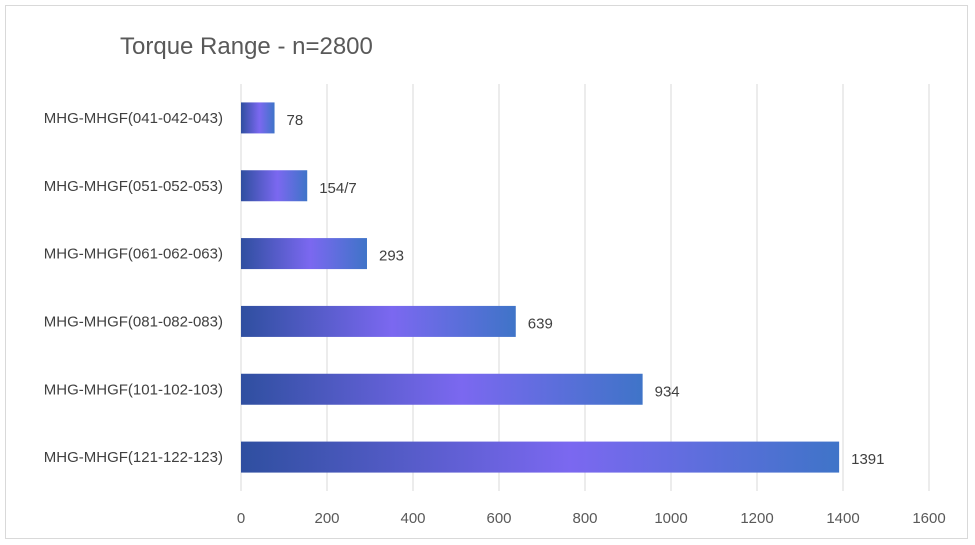 Image resolution: width=975 pixels, height=545 pixels. I want to click on data-label: 78, so click(295, 120).